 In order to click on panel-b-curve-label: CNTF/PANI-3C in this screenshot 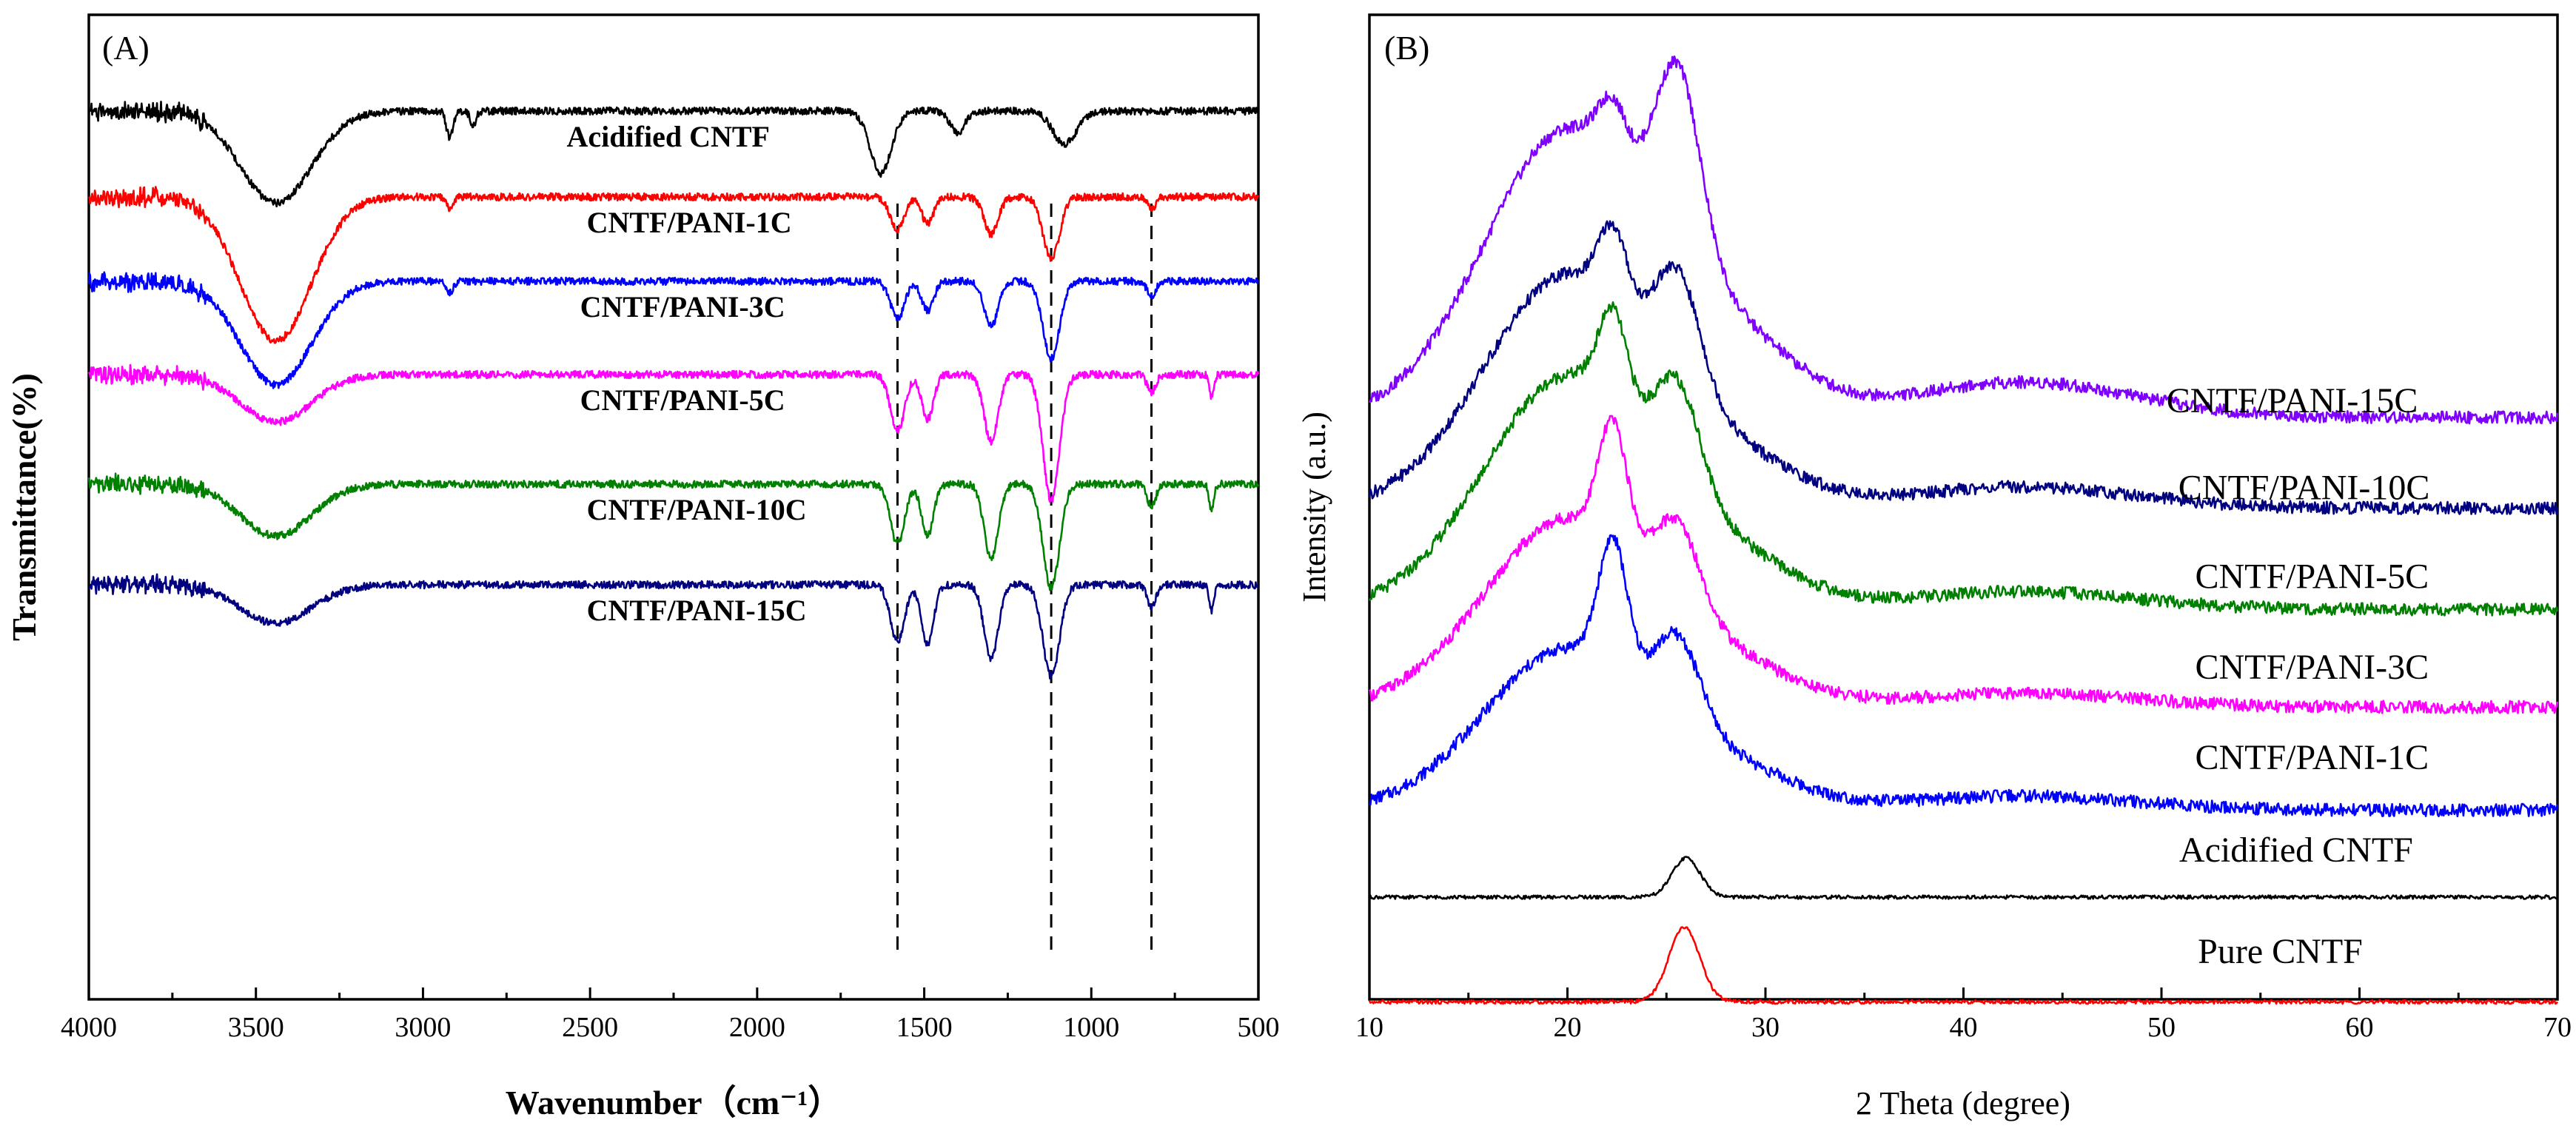, I will do `click(2312, 667)`.